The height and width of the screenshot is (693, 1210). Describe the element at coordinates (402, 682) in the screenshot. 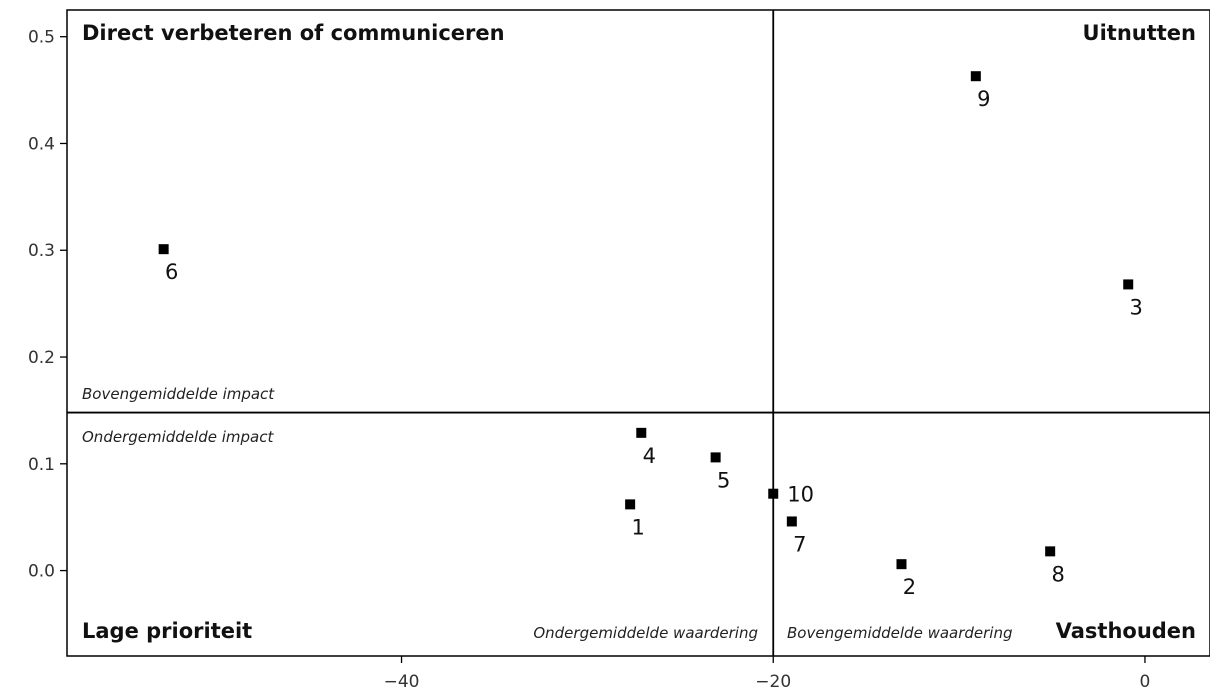

I see `x-tick-label: −40` at that location.